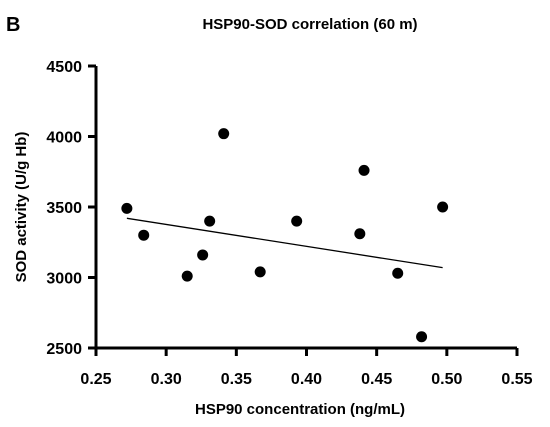  What do you see at coordinates (95, 379) in the screenshot?
I see `x-tick-label: 0.25` at bounding box center [95, 379].